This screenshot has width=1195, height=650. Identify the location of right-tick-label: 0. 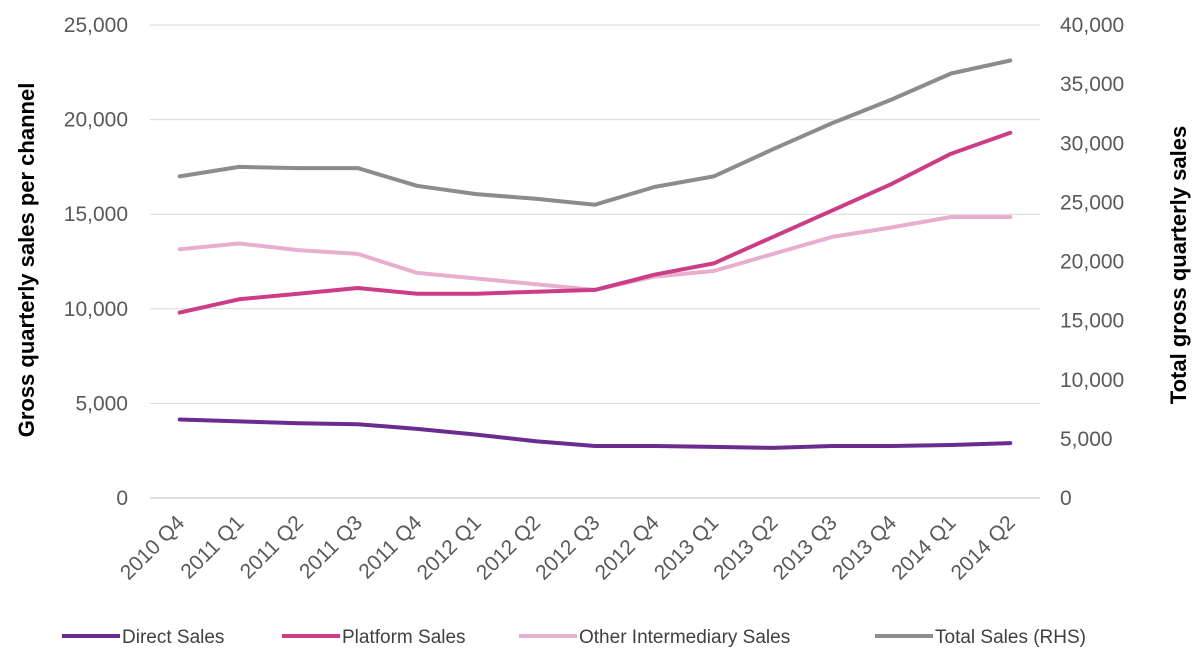
(1066, 498).